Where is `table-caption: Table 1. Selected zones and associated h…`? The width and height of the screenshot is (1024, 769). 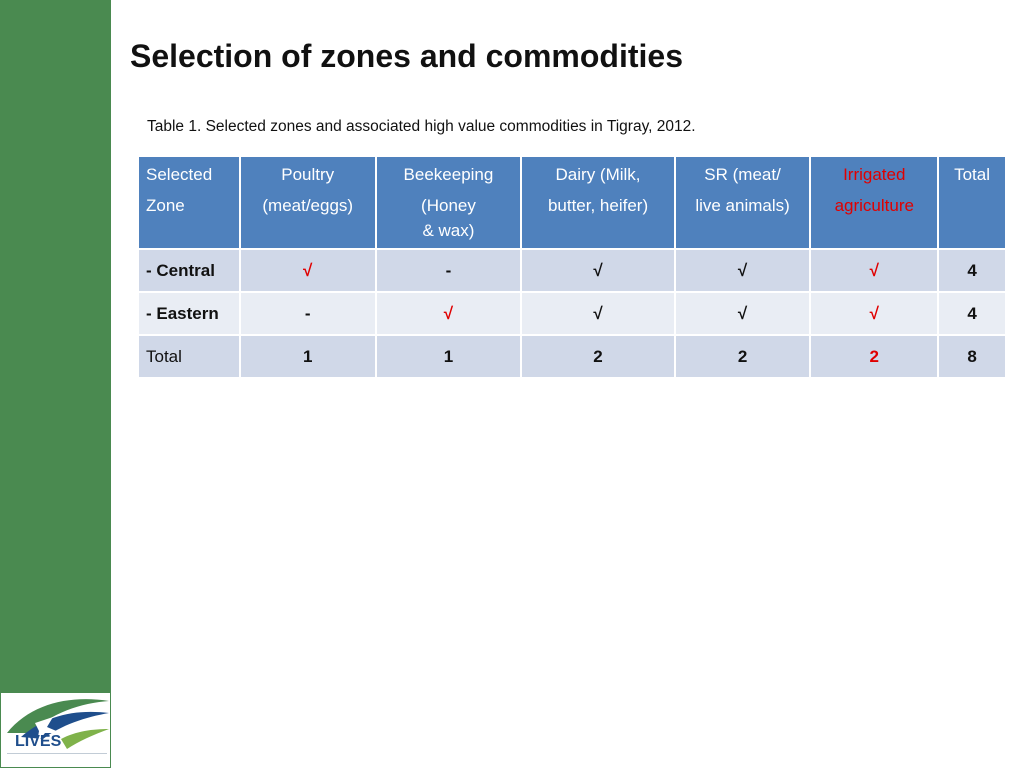 table-caption: Table 1. Selected zones and associated h… is located at coordinates (421, 126).